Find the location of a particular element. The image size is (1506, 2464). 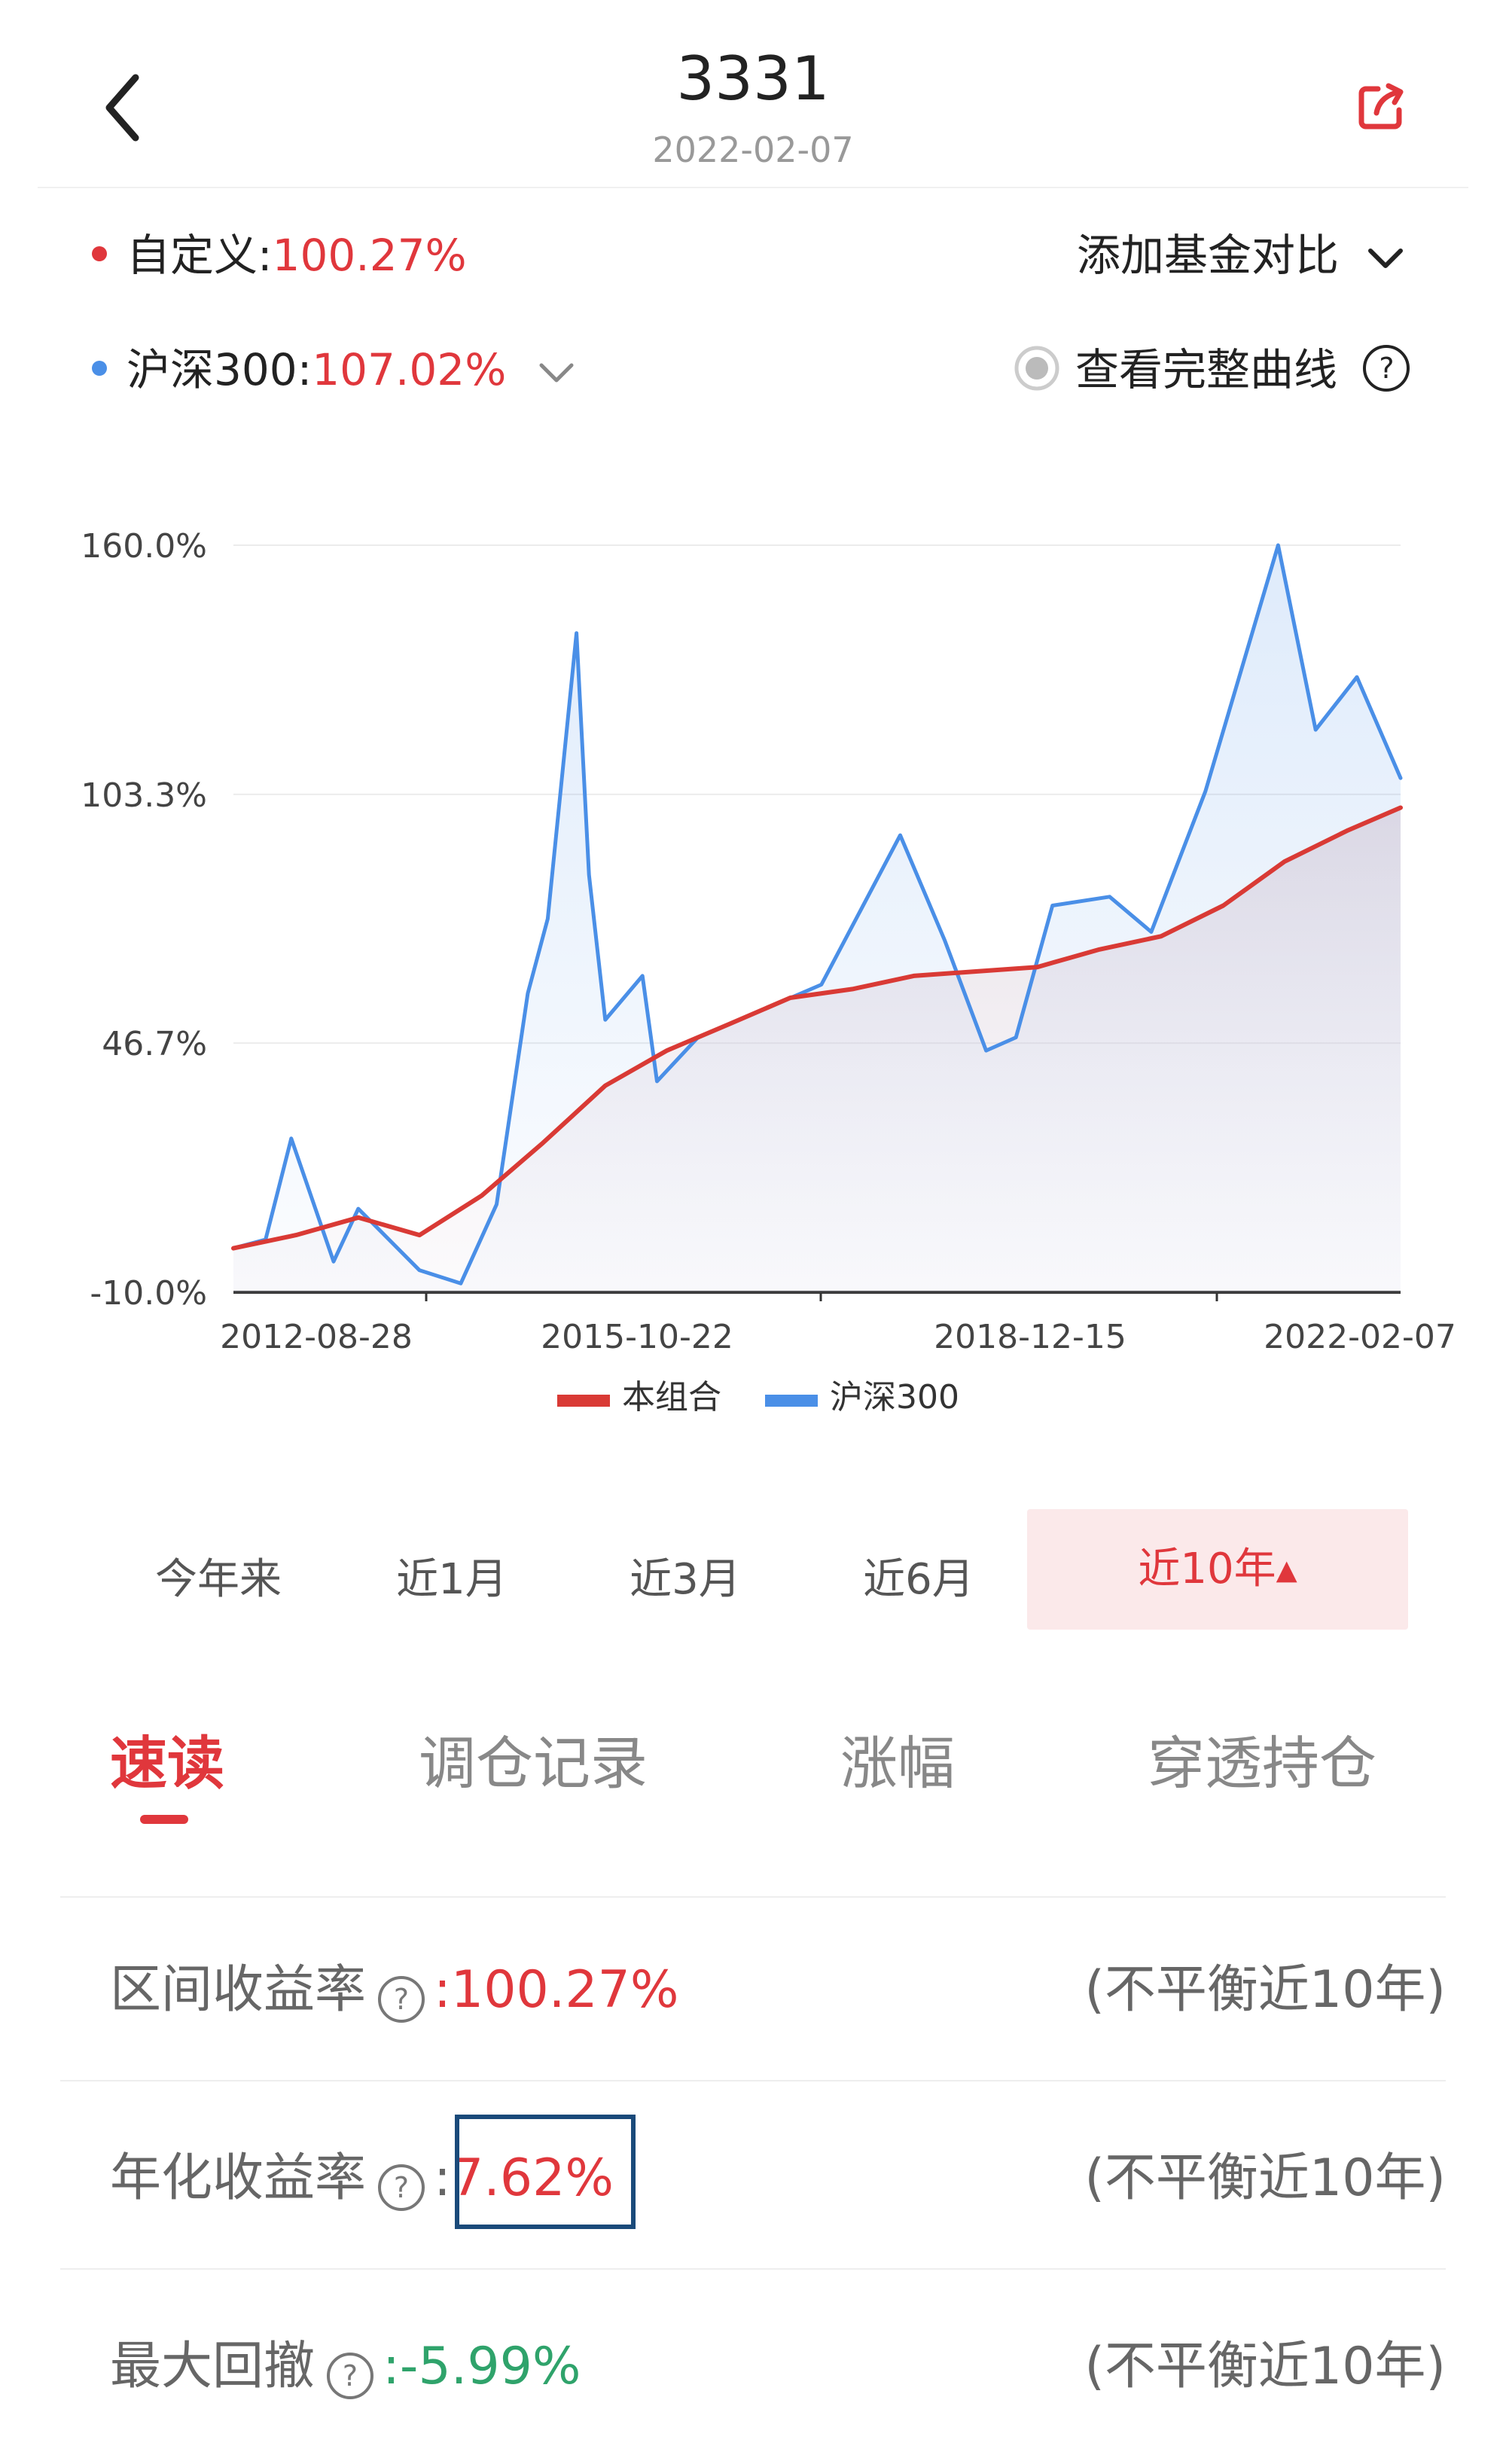

legend-swatch-index is located at coordinates (791, 1401).